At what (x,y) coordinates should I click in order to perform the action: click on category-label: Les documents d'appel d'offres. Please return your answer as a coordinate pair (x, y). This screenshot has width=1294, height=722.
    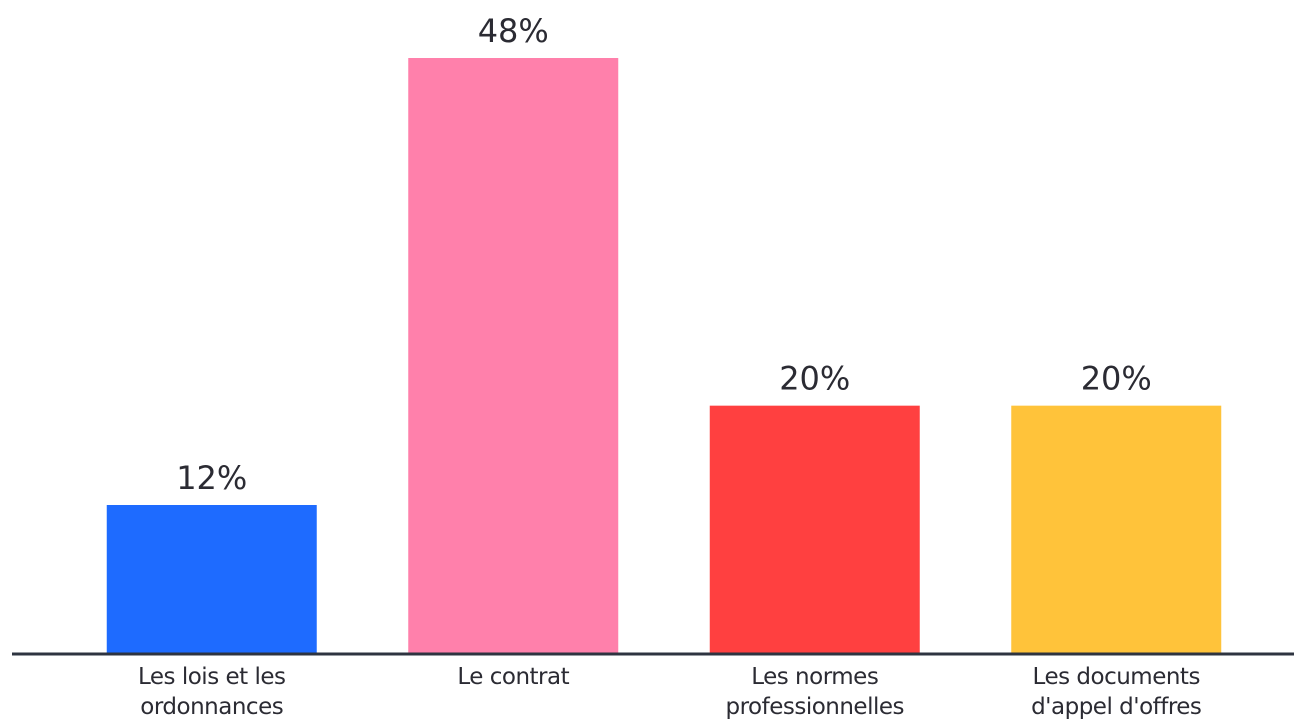
    Looking at the image, I should click on (1116, 692).